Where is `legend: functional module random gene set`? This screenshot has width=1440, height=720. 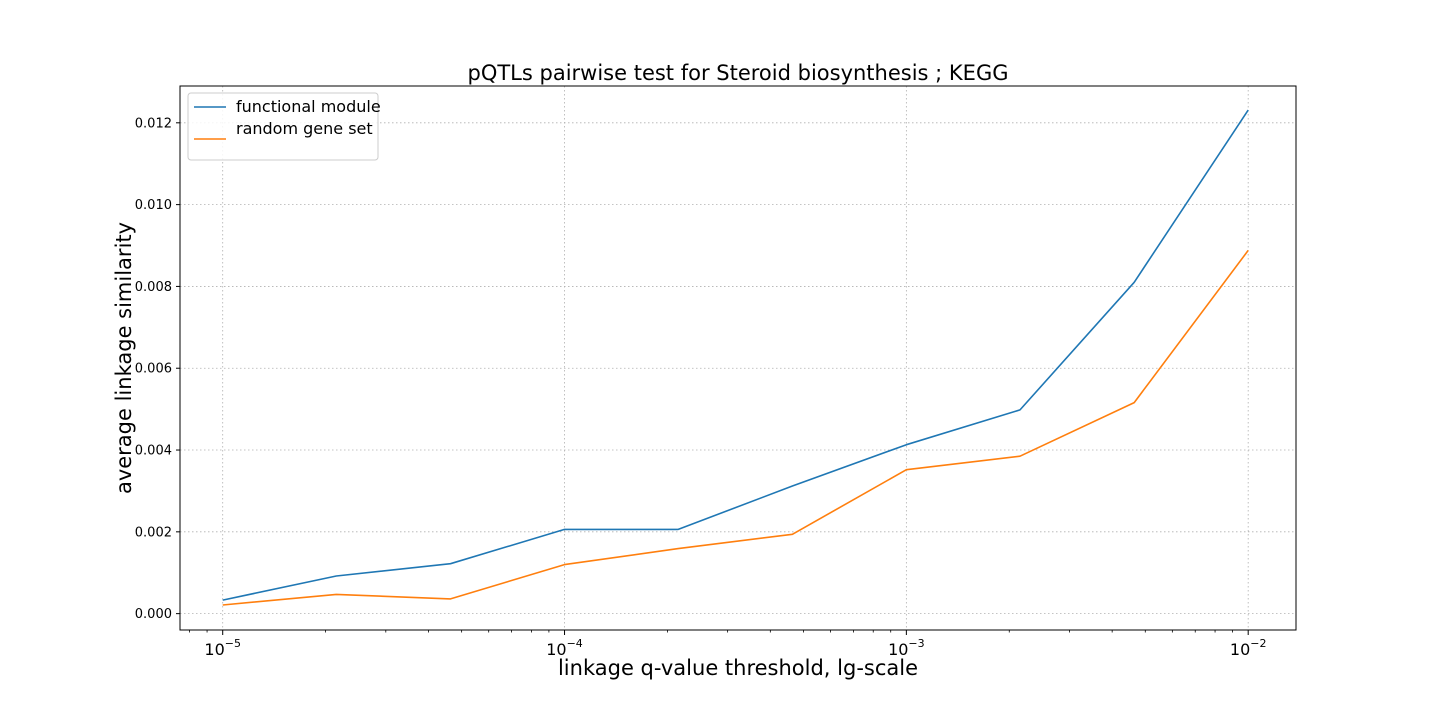
legend: functional module random gene set is located at coordinates (284, 126).